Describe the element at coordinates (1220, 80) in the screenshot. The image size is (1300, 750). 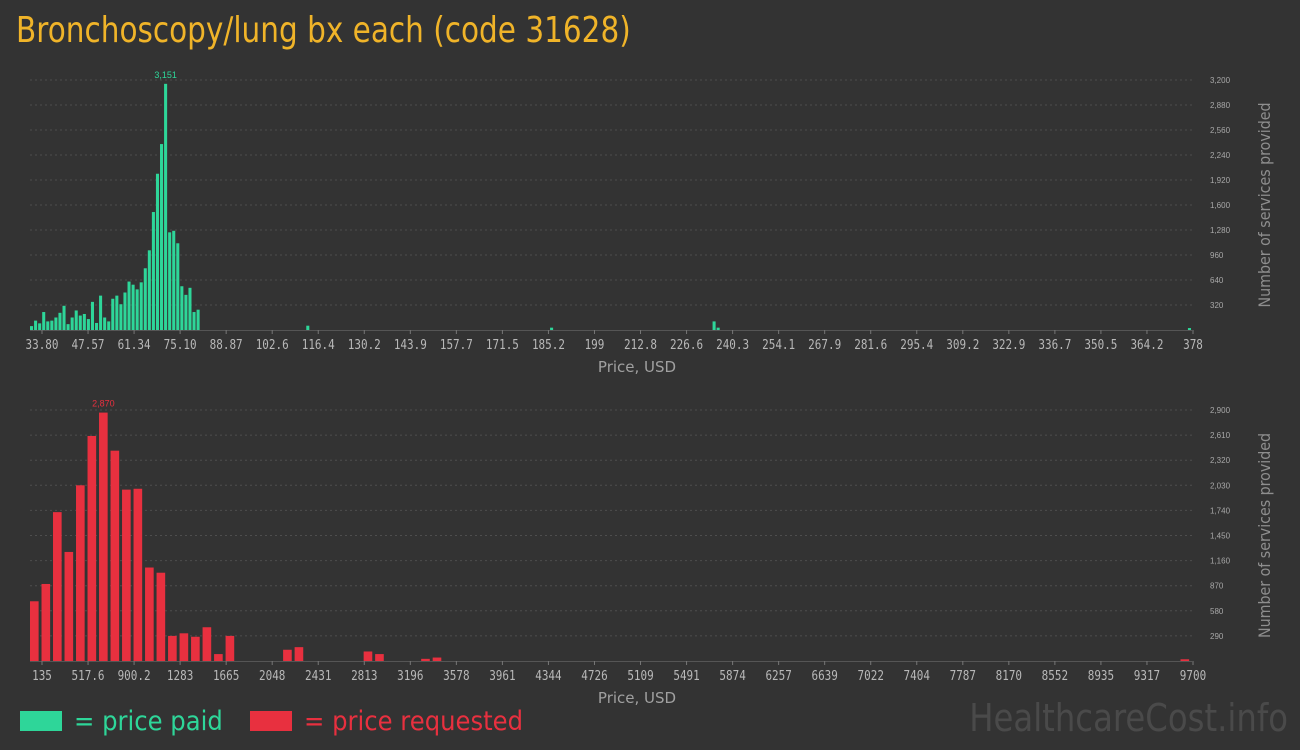
I see `y-tick-label: 3,200` at that location.